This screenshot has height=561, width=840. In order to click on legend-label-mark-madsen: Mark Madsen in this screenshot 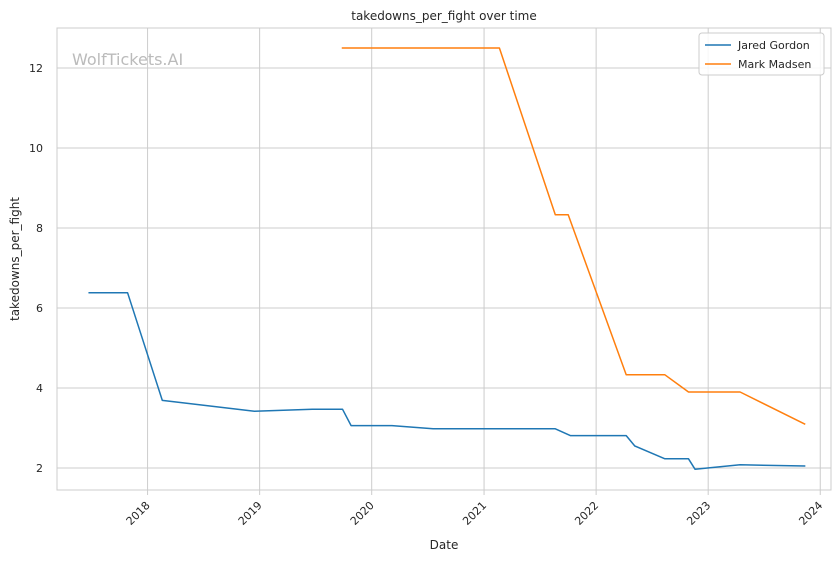, I will do `click(774, 64)`.